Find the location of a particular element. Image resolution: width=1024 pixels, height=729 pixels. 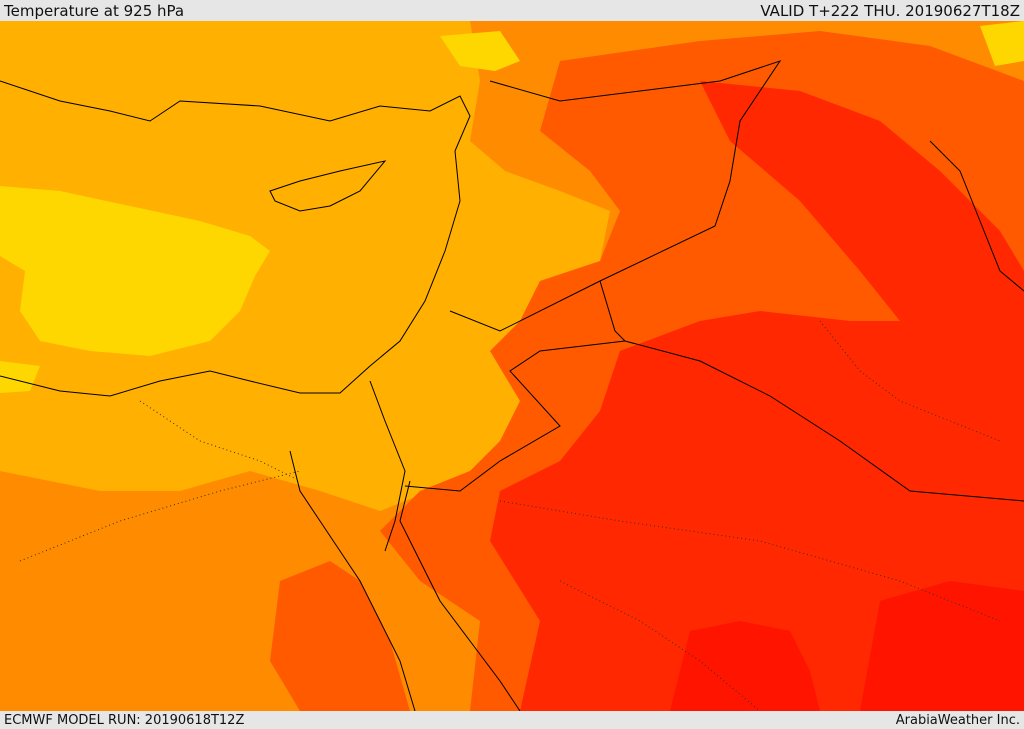

syria-border is located at coordinates (615, 196).